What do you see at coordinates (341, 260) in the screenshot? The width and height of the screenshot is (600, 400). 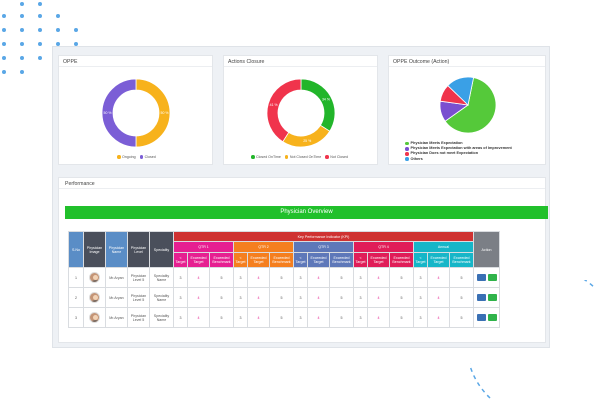 I see `subcol-qtr-3-2: Exceeded Benchmark` at bounding box center [341, 260].